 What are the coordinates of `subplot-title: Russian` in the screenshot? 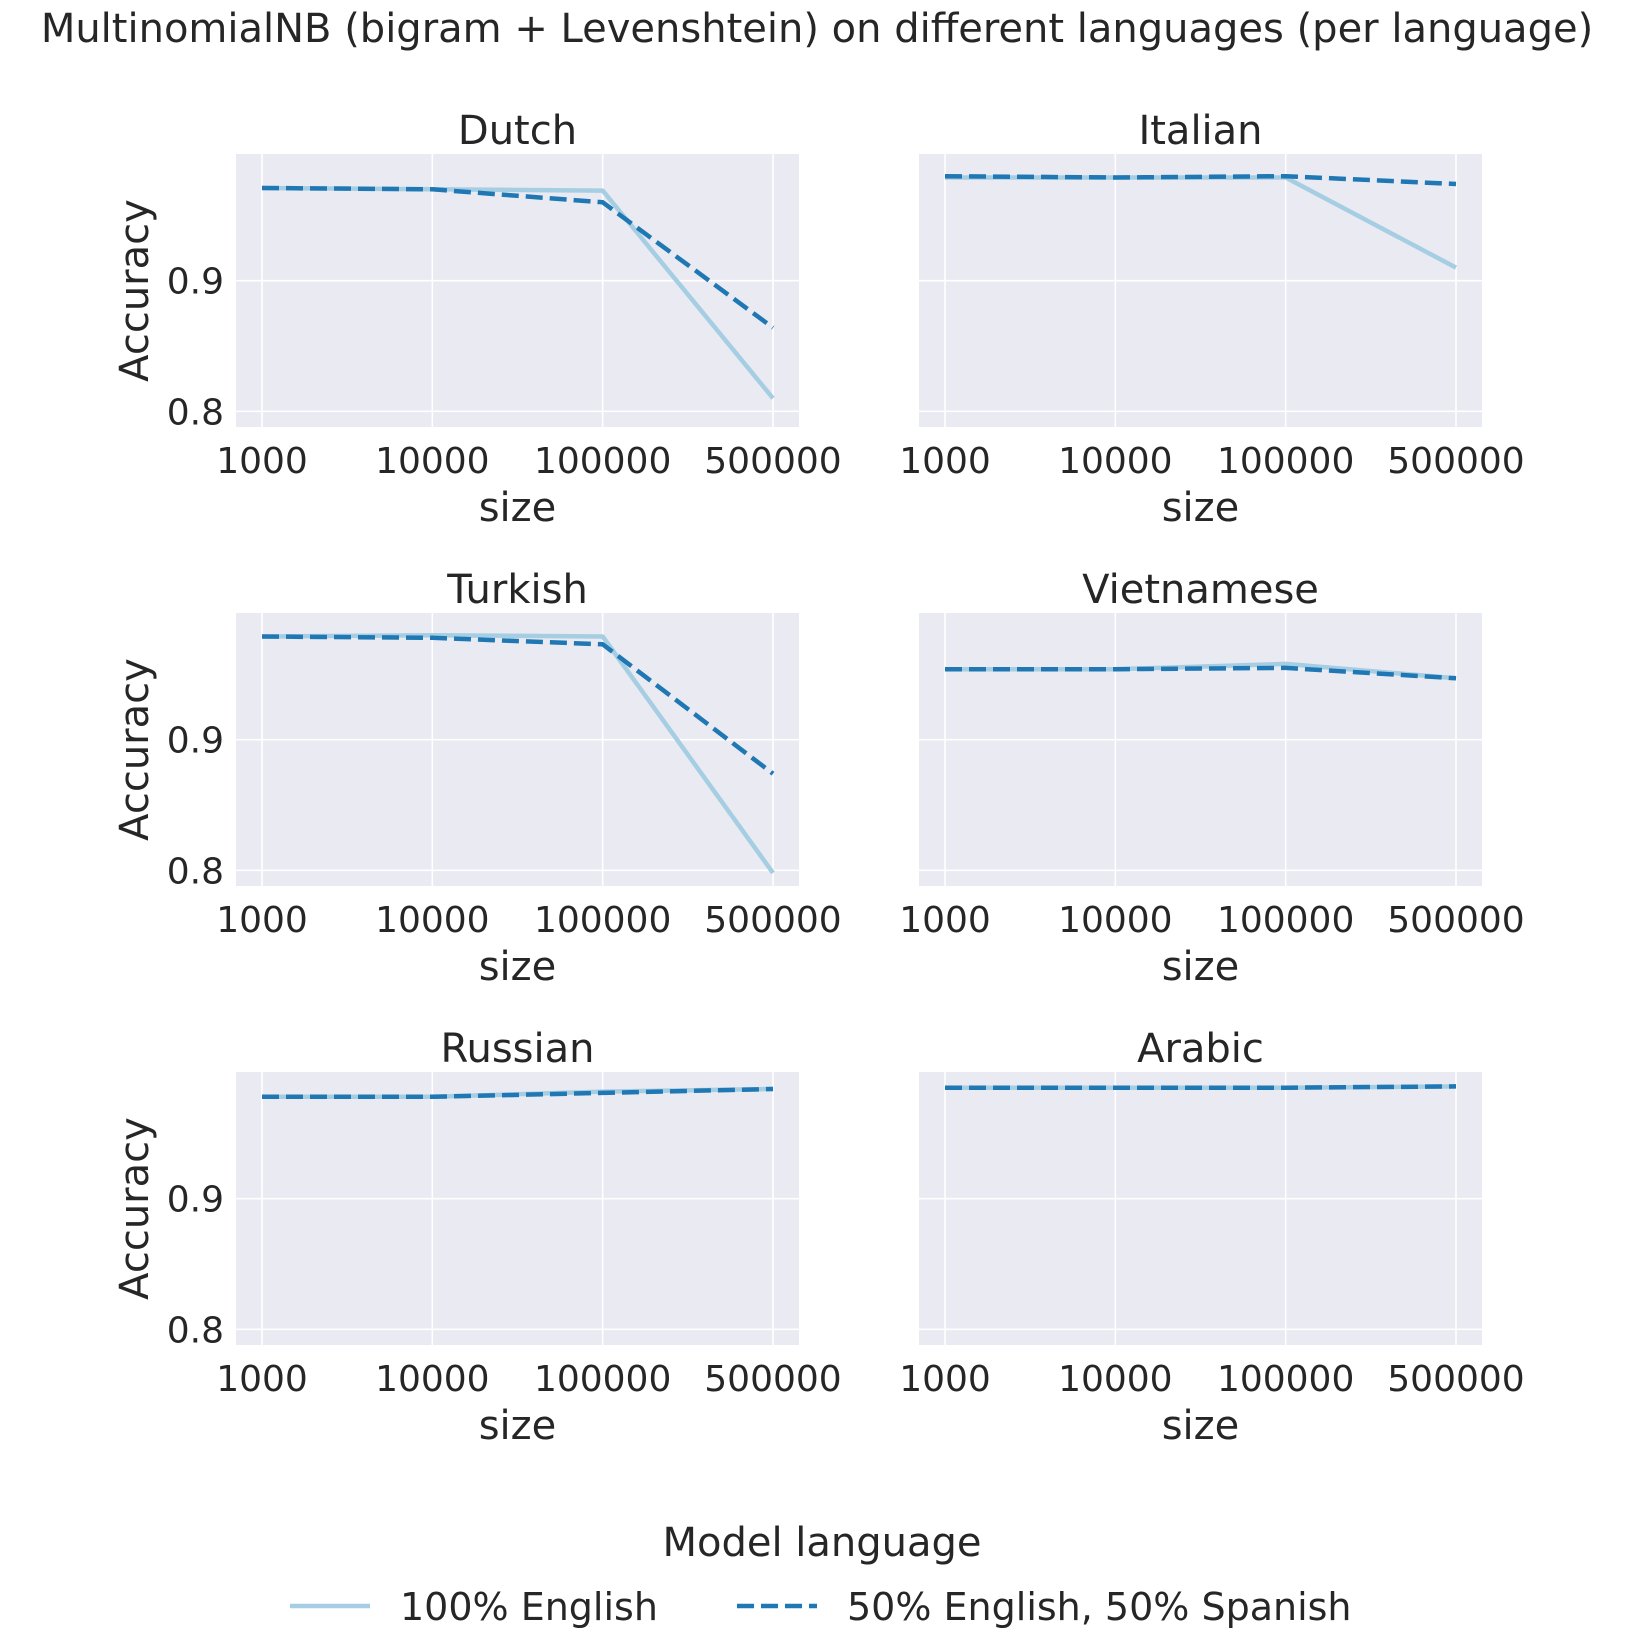 It's located at (517, 1049).